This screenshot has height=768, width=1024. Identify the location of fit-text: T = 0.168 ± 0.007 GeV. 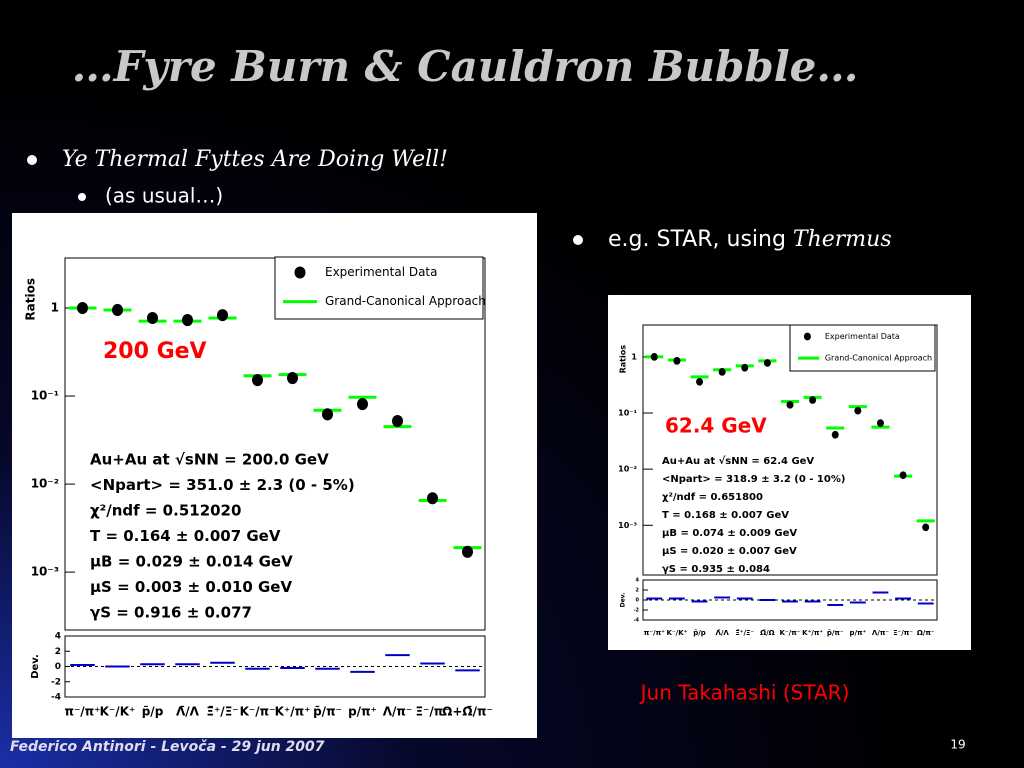
(725, 515).